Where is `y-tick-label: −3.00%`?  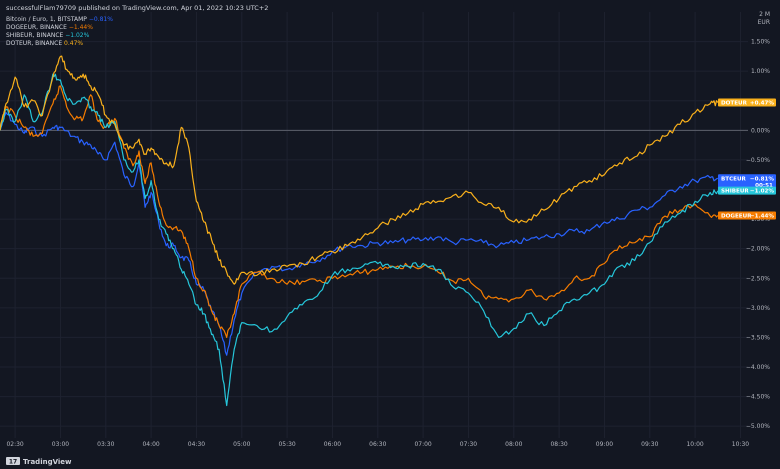 y-tick-label: −3.00% is located at coordinates (758, 308).